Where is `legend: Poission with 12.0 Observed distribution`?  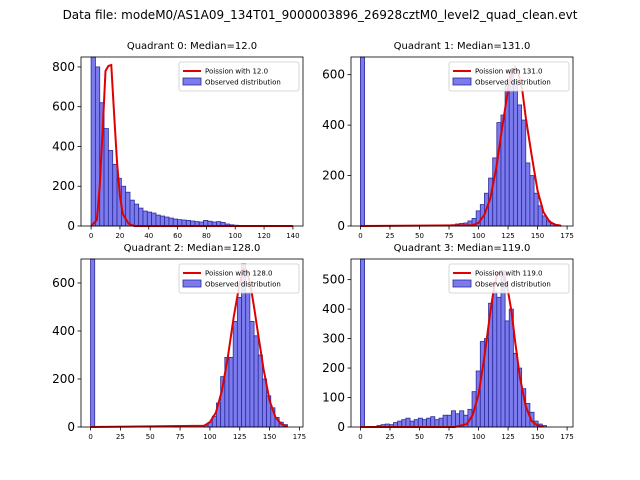
legend: Poission with 12.0 Observed distribution is located at coordinates (239, 76).